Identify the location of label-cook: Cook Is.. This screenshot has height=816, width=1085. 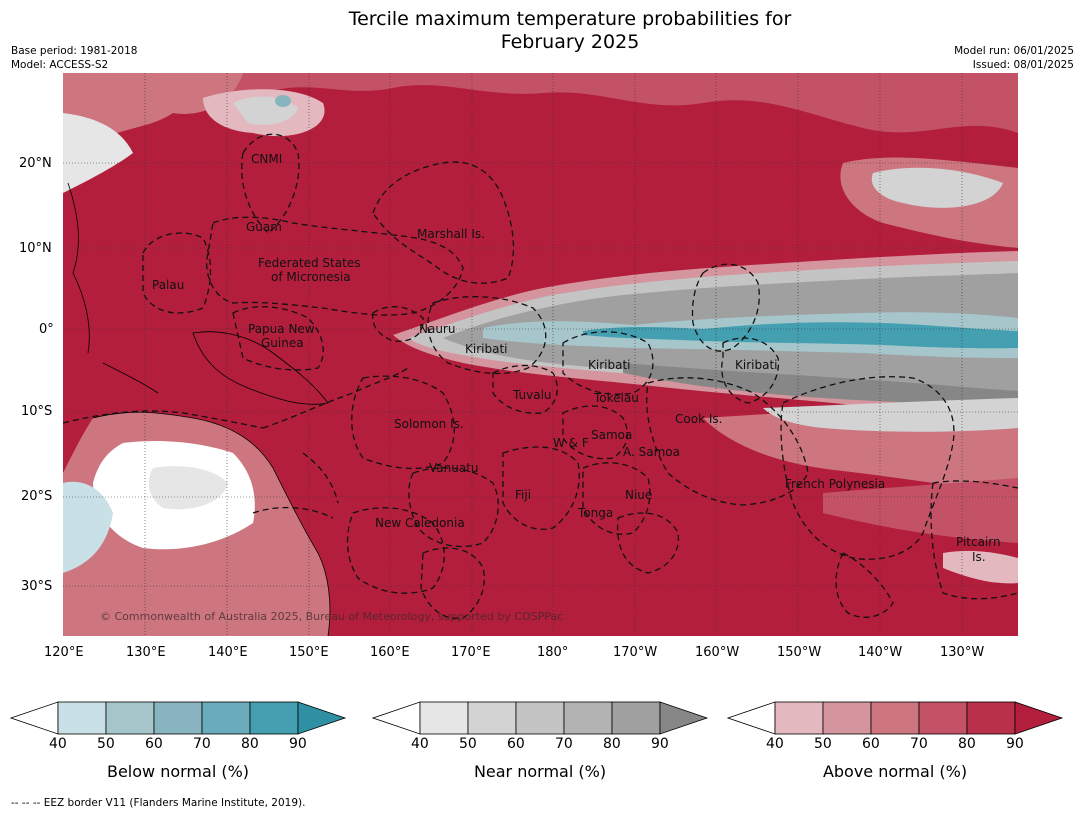
(698, 419).